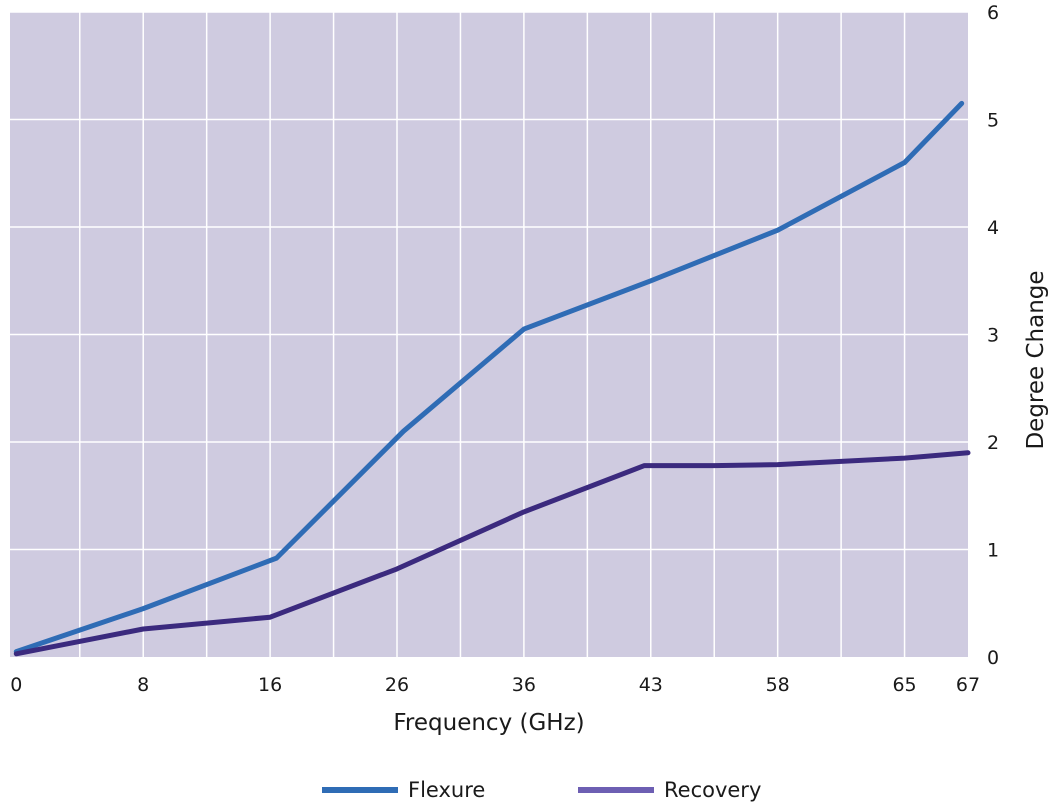 The height and width of the screenshot is (805, 1053). I want to click on y-tick-label: 3, so click(993, 336).